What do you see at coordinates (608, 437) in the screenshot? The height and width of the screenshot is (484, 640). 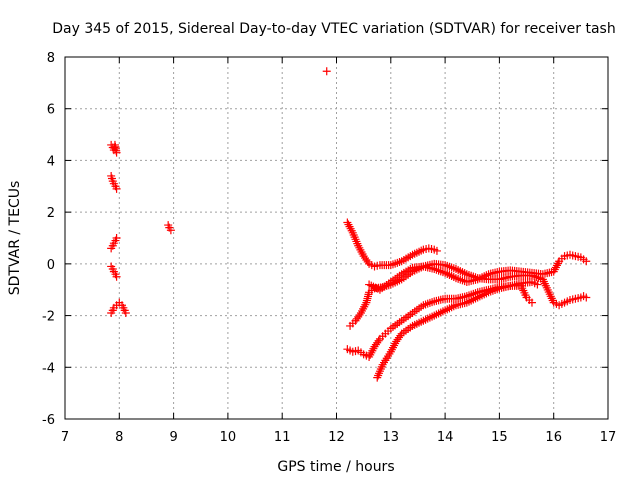 I see `x-tick-label: 17` at bounding box center [608, 437].